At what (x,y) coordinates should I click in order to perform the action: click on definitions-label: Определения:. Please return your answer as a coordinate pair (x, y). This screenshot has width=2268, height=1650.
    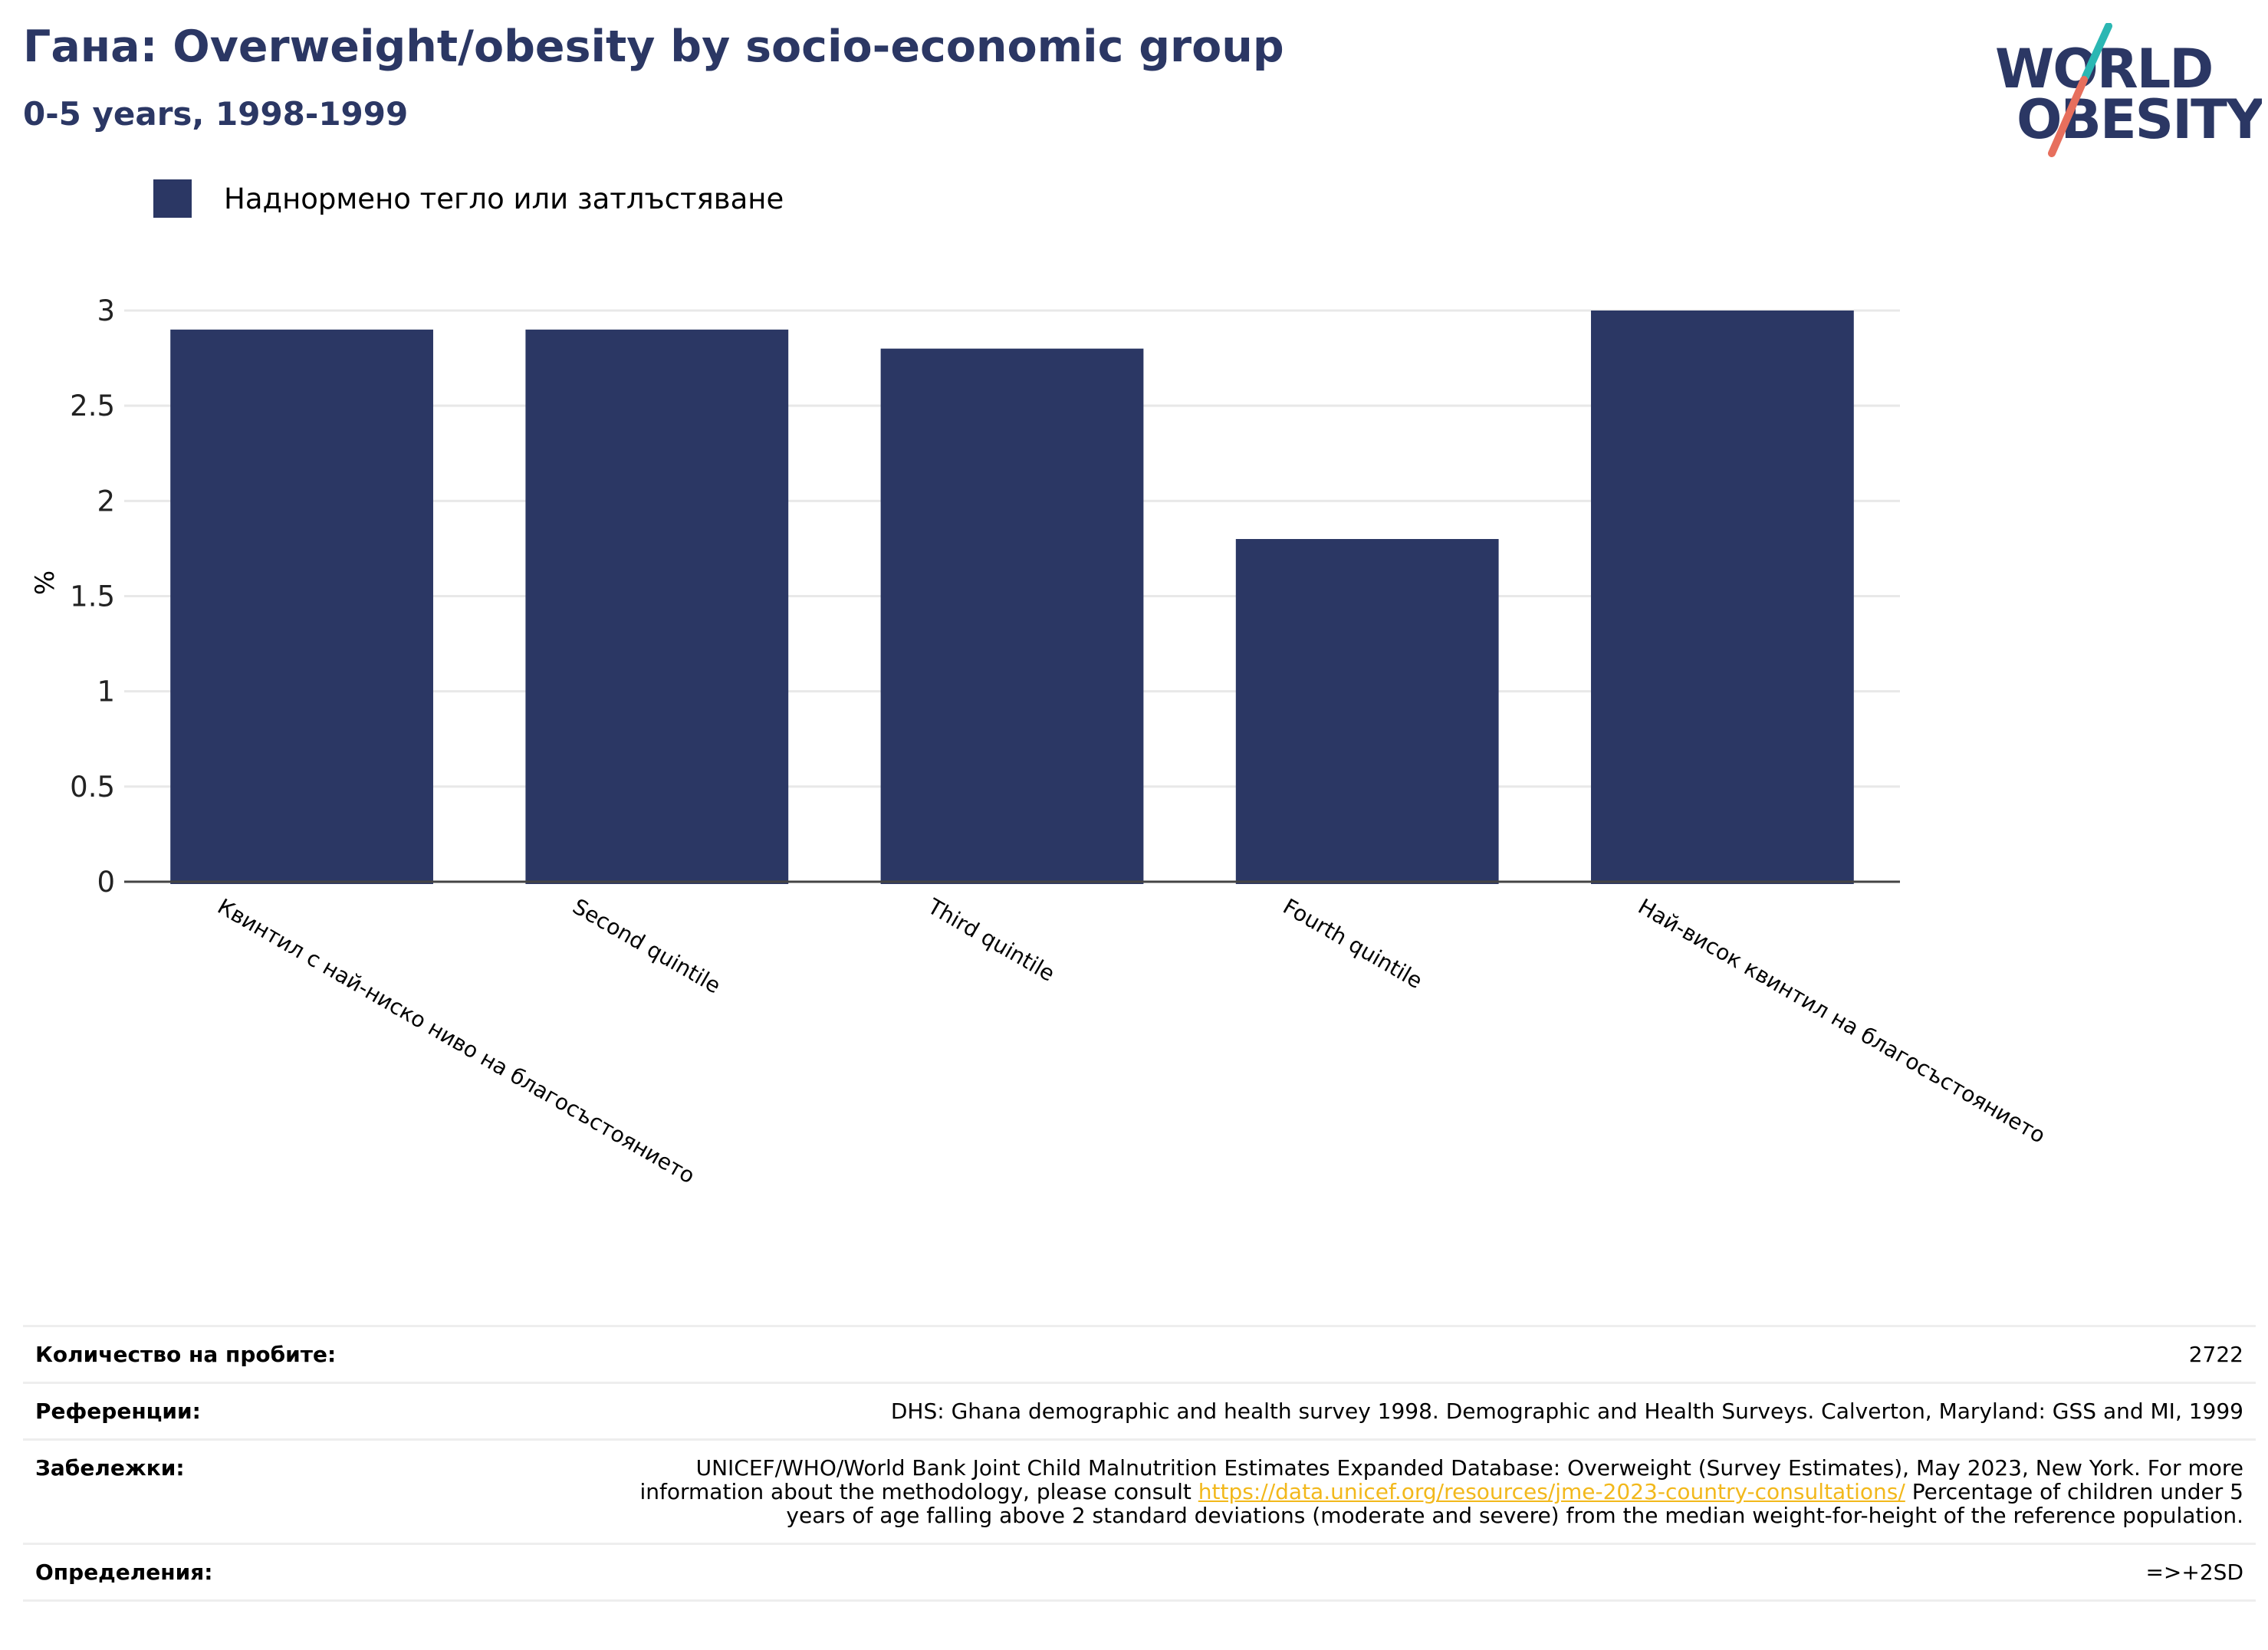
    Looking at the image, I should click on (124, 1572).